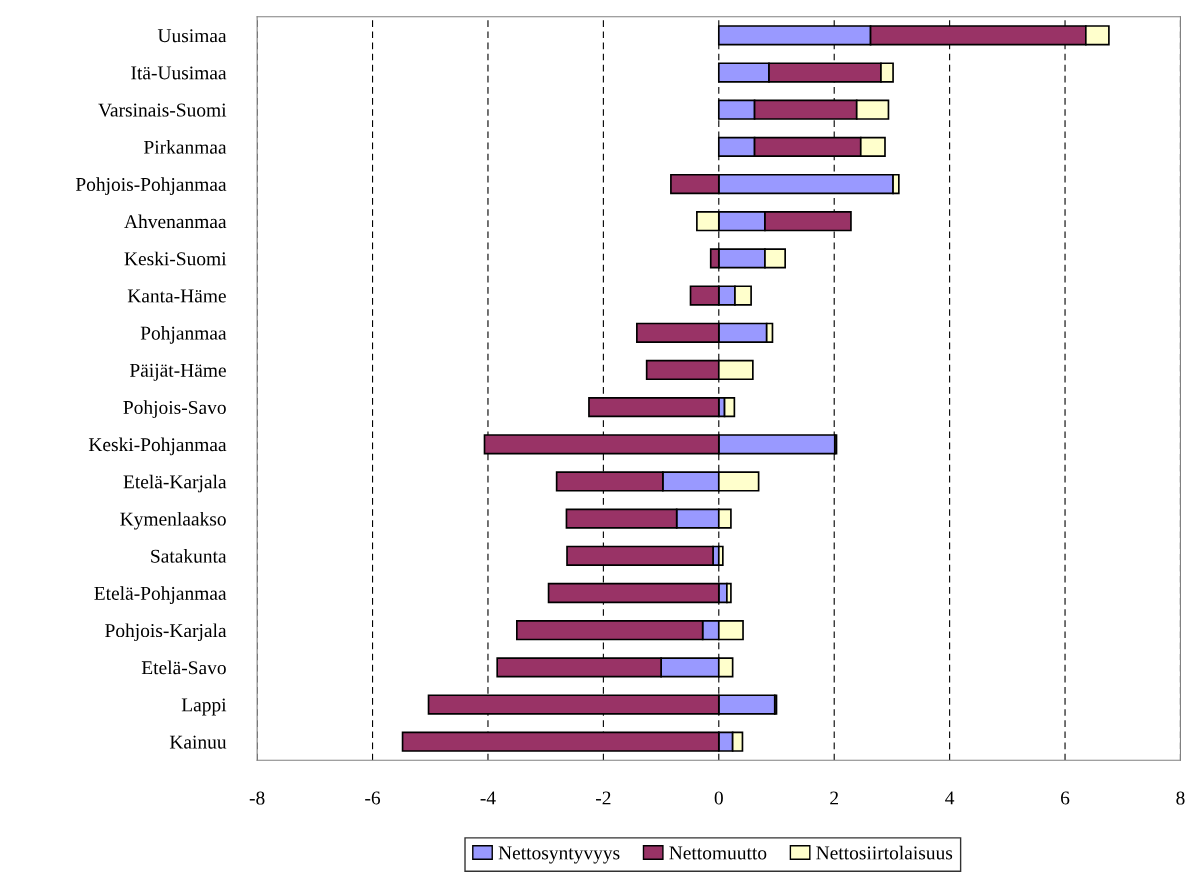 The height and width of the screenshot is (881, 1196). What do you see at coordinates (151, 186) in the screenshot?
I see `y-tick-label: Pohjois-Pohjanmaa` at bounding box center [151, 186].